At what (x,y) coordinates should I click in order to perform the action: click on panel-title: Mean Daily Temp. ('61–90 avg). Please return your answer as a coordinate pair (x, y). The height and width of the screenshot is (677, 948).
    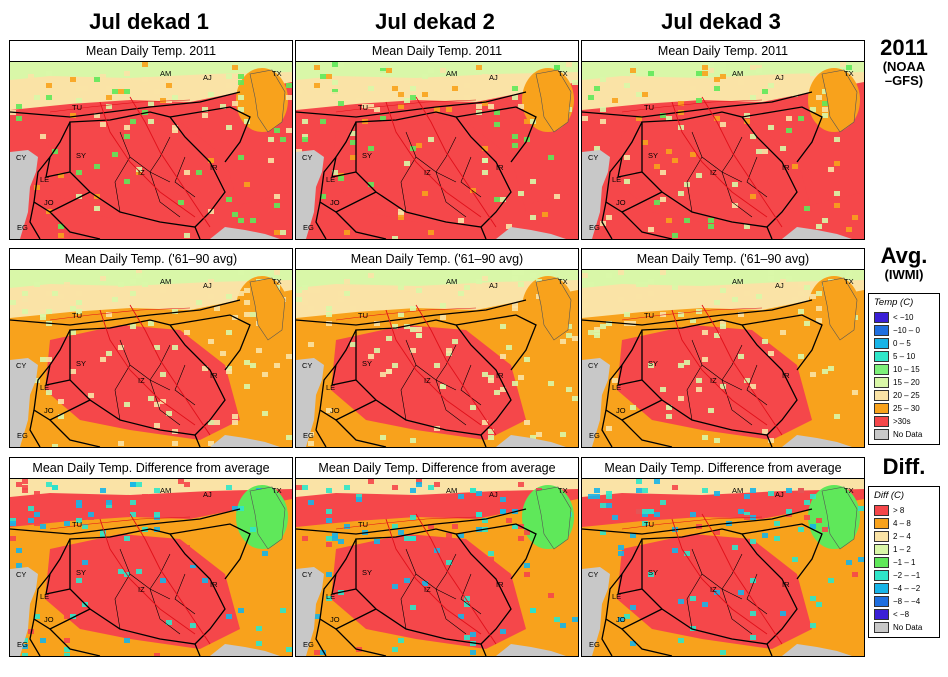
    Looking at the image, I should click on (437, 259).